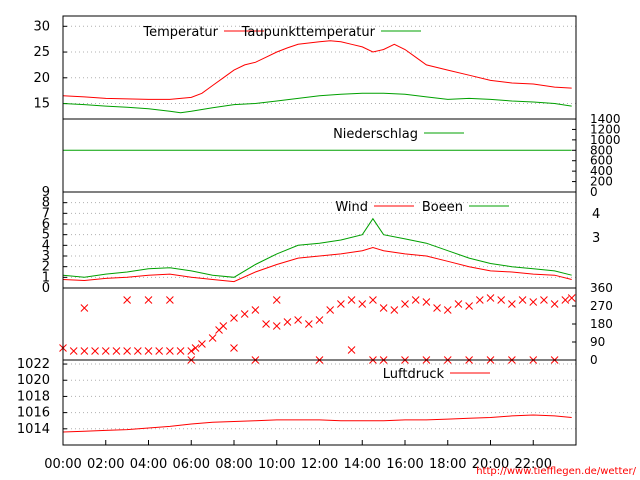 Image resolution: width=640 pixels, height=480 pixels. What do you see at coordinates (414, 374) in the screenshot?
I see `legend-label: Luftdruck` at bounding box center [414, 374].